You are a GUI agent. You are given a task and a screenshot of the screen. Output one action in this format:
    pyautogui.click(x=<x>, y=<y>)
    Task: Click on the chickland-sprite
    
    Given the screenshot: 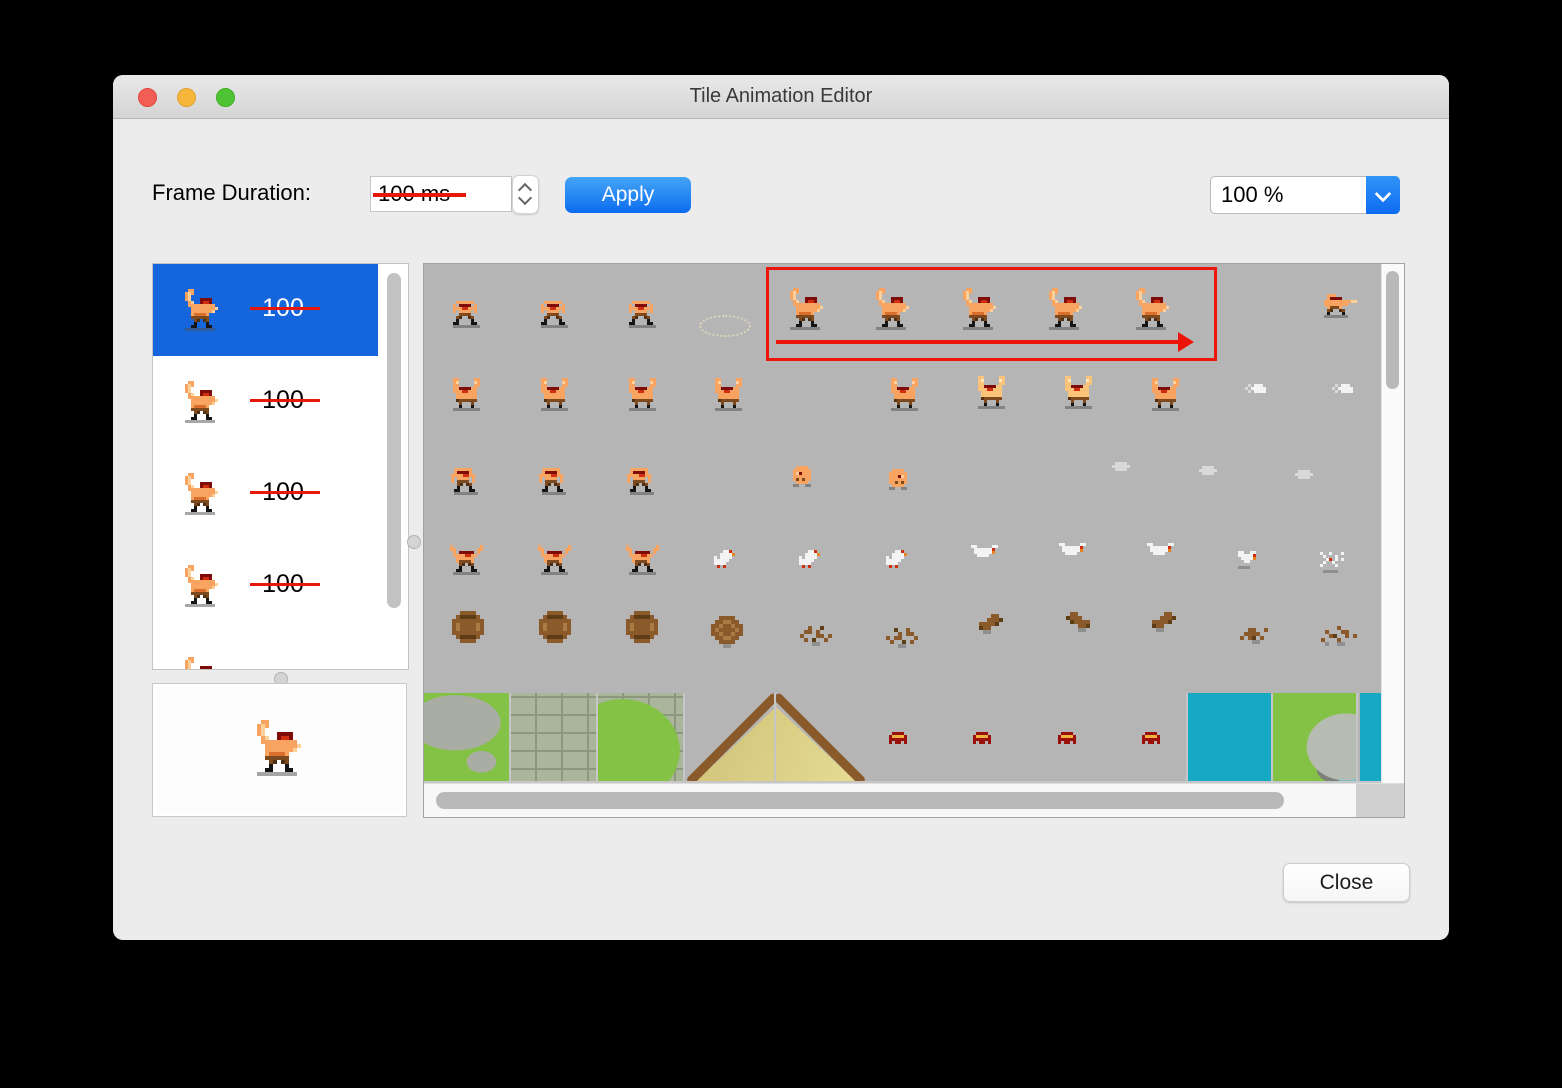 What is the action you would take?
    pyautogui.click(x=1248, y=560)
    